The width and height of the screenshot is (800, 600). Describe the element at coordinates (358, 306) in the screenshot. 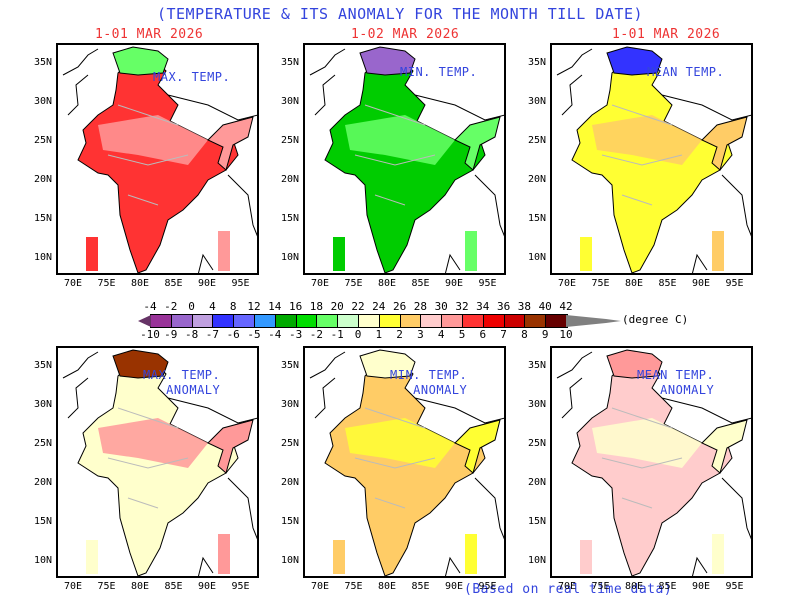

I see `colorbar-abs-label: 22` at that location.